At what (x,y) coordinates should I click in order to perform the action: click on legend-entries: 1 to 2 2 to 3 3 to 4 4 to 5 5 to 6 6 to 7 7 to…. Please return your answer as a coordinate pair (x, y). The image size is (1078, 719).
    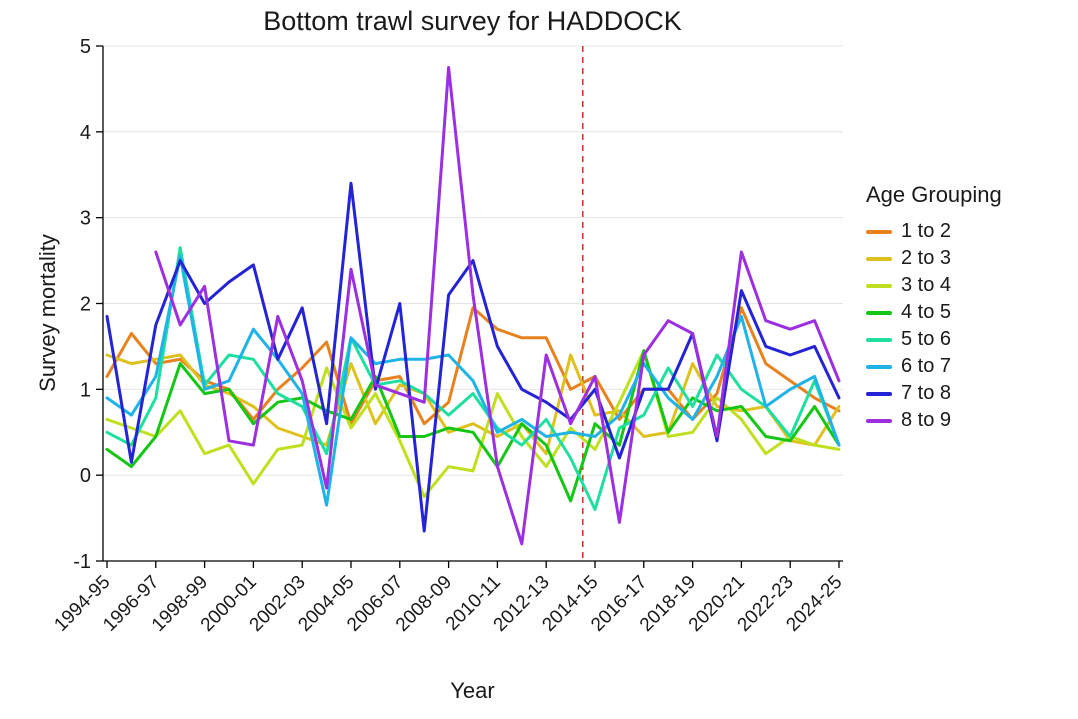
    Looking at the image, I should click on (934, 326).